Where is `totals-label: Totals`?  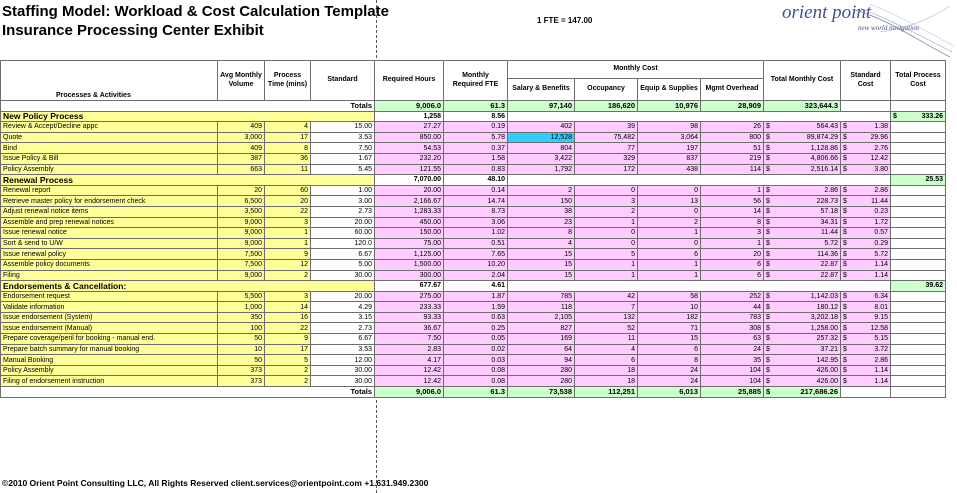
totals-label: Totals is located at coordinates (187, 106).